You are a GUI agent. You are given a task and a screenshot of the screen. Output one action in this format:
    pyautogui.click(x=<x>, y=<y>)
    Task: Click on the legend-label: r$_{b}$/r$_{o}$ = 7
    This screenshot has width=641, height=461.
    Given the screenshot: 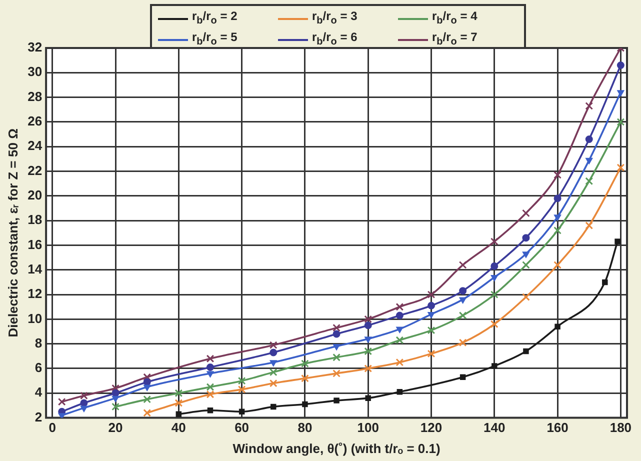 What is the action you would take?
    pyautogui.click(x=455, y=39)
    